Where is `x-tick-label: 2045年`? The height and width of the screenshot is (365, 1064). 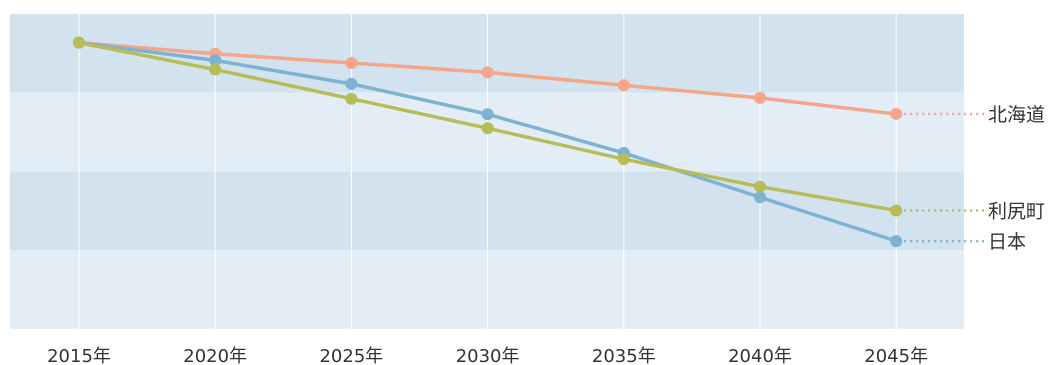 x-tick-label: 2045年 is located at coordinates (896, 355).